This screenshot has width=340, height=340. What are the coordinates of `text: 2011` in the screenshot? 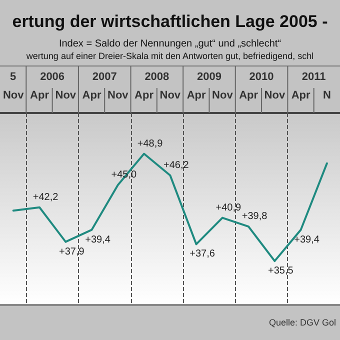 It's located at (314, 77).